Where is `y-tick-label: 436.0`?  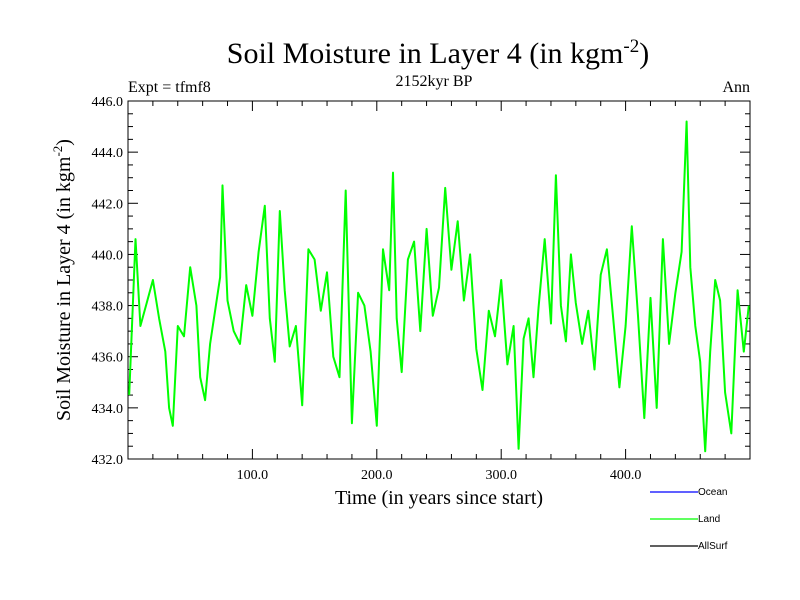 y-tick-label: 436.0 is located at coordinates (108, 358).